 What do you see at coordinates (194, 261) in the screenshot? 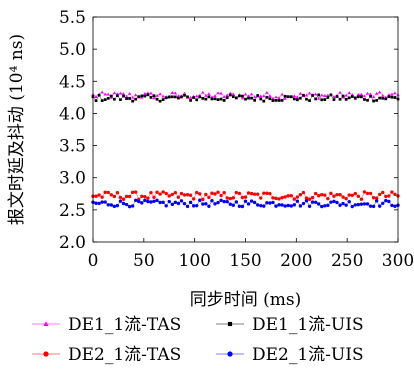
I see `x-tick-label-100: 100` at bounding box center [194, 261].